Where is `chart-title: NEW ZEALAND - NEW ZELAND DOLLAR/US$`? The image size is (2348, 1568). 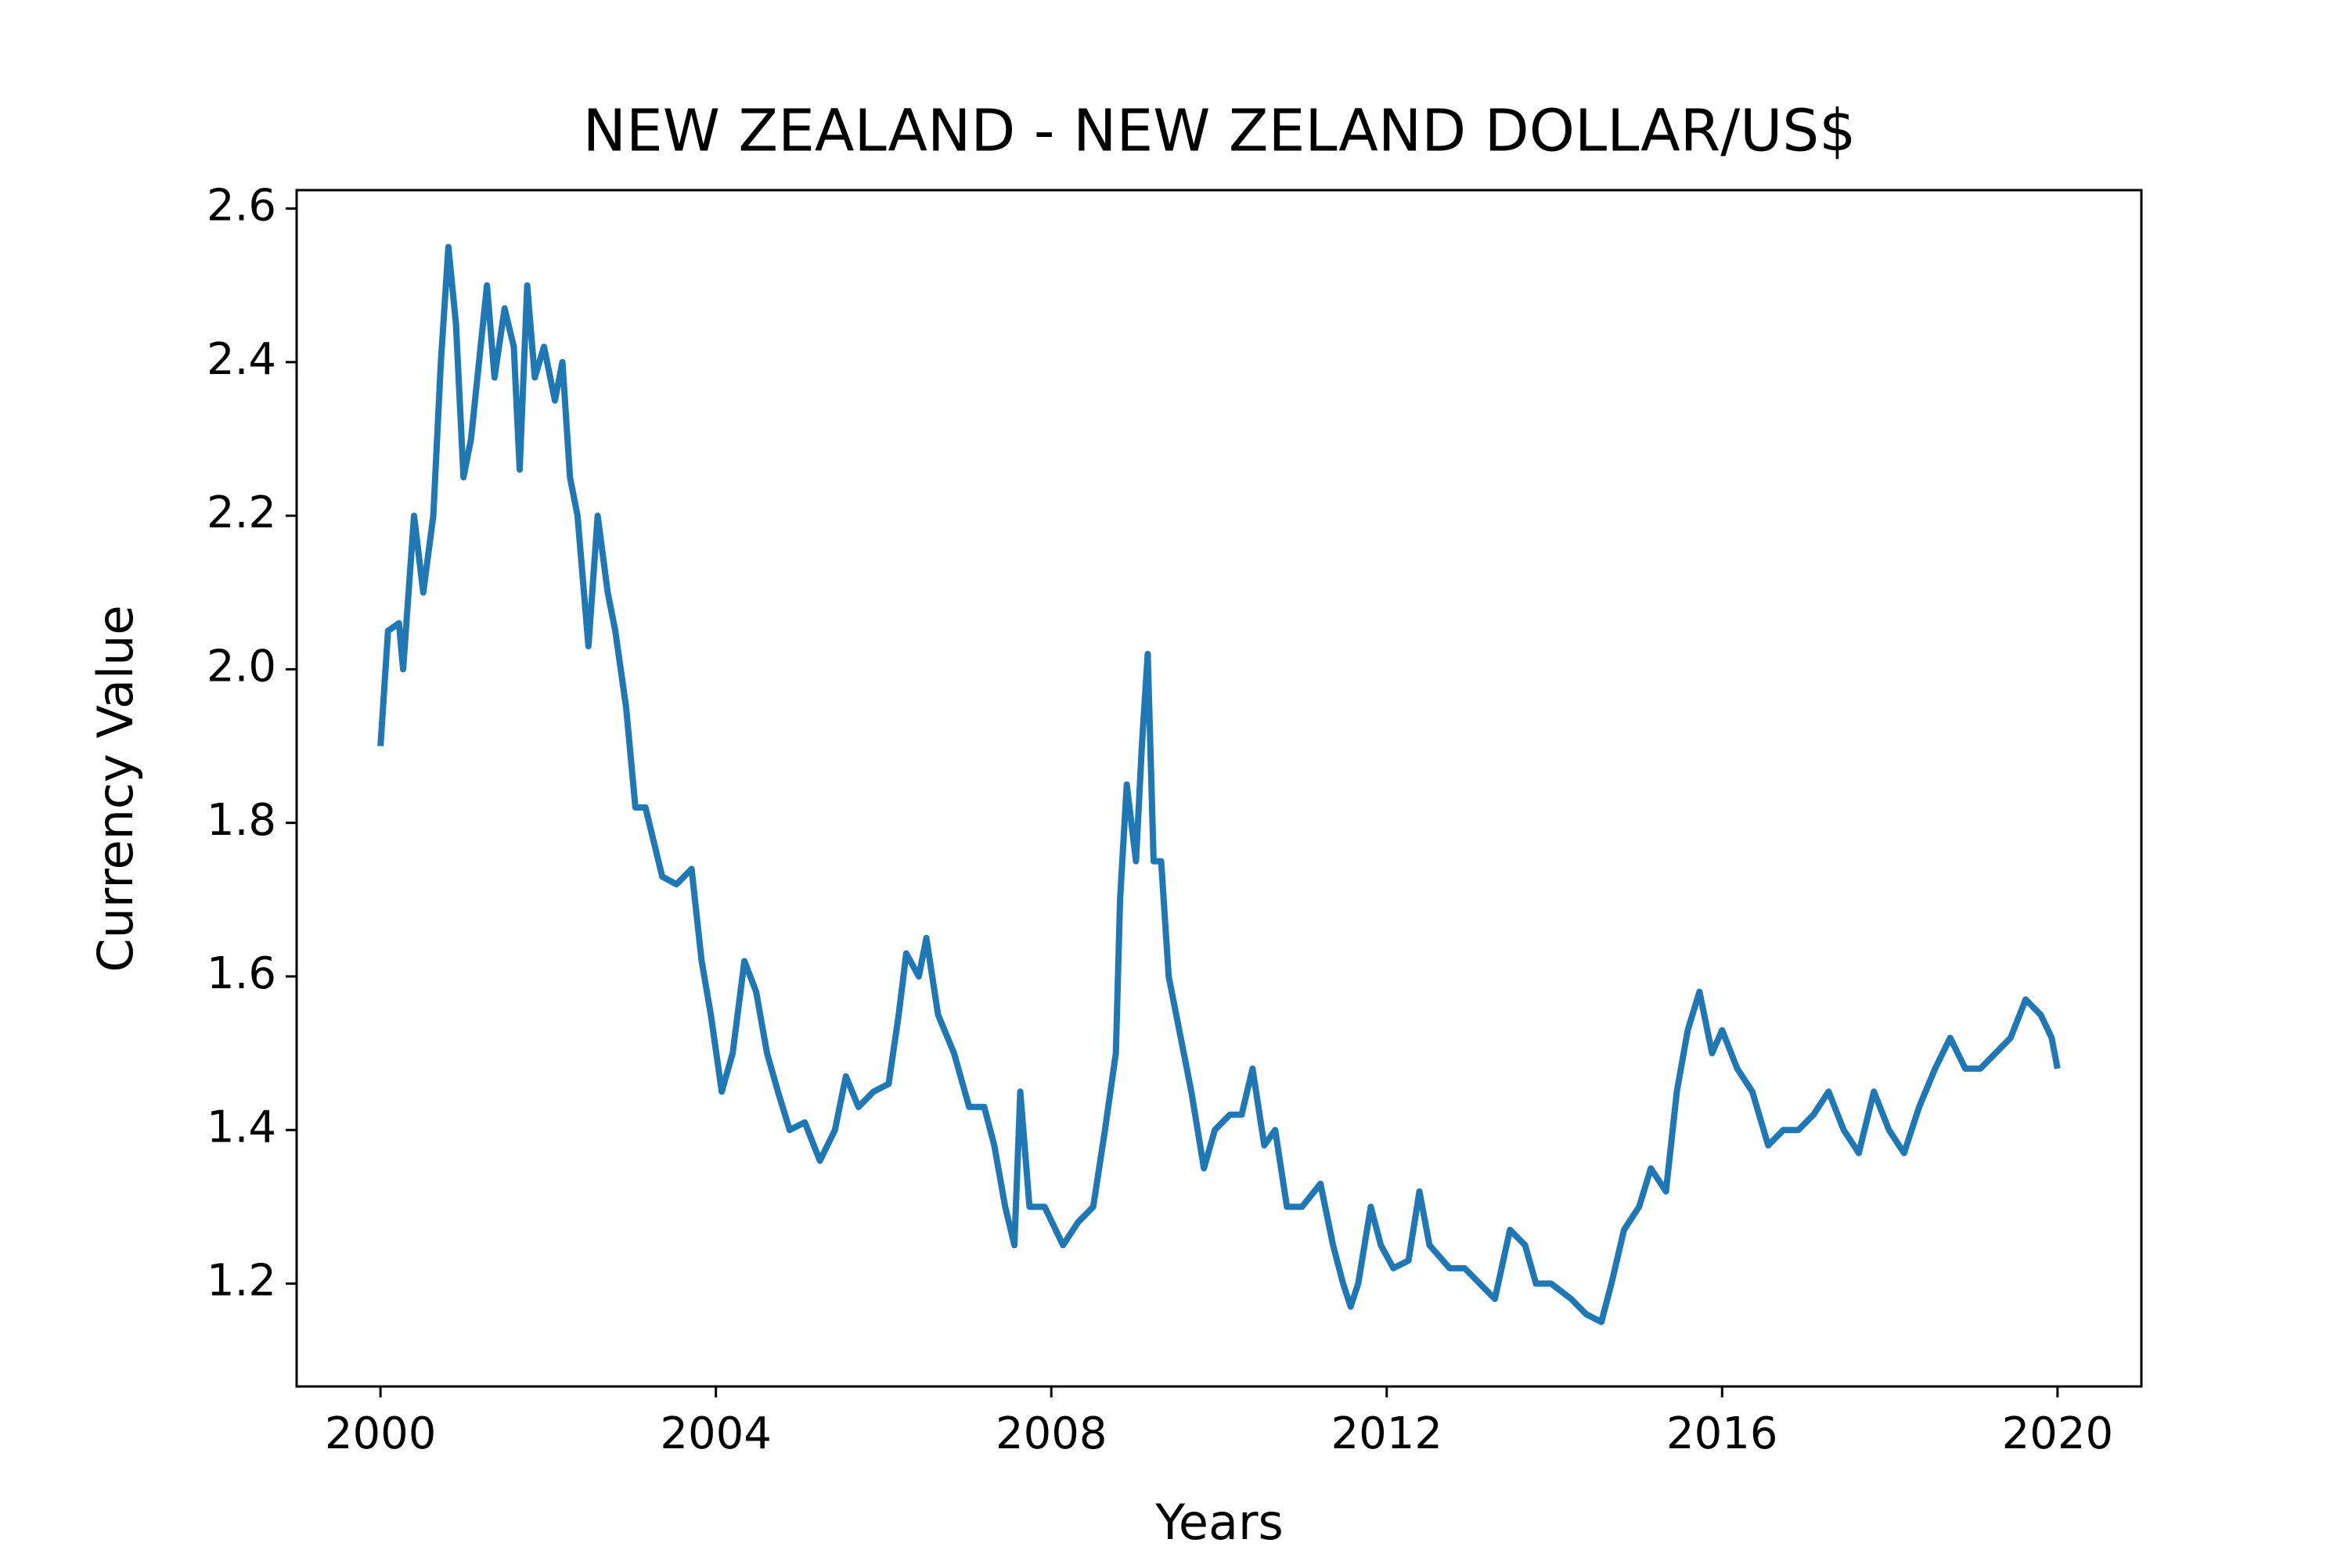 chart-title: NEW ZEALAND - NEW ZELAND DOLLAR/US$ is located at coordinates (1219, 131).